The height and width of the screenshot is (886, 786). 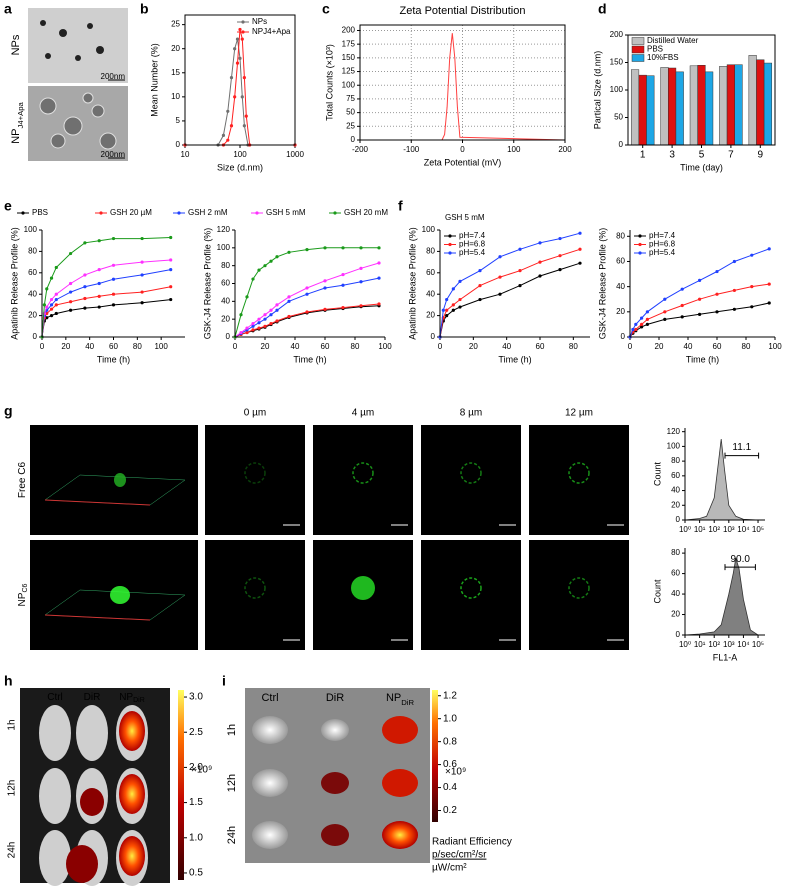 I want to click on x-tick-label: 10⁰, so click(x=685, y=644).